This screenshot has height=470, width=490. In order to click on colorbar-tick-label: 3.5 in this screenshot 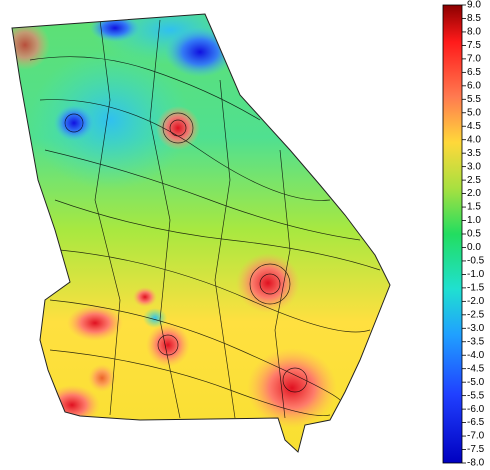, I will do `click(474, 153)`.